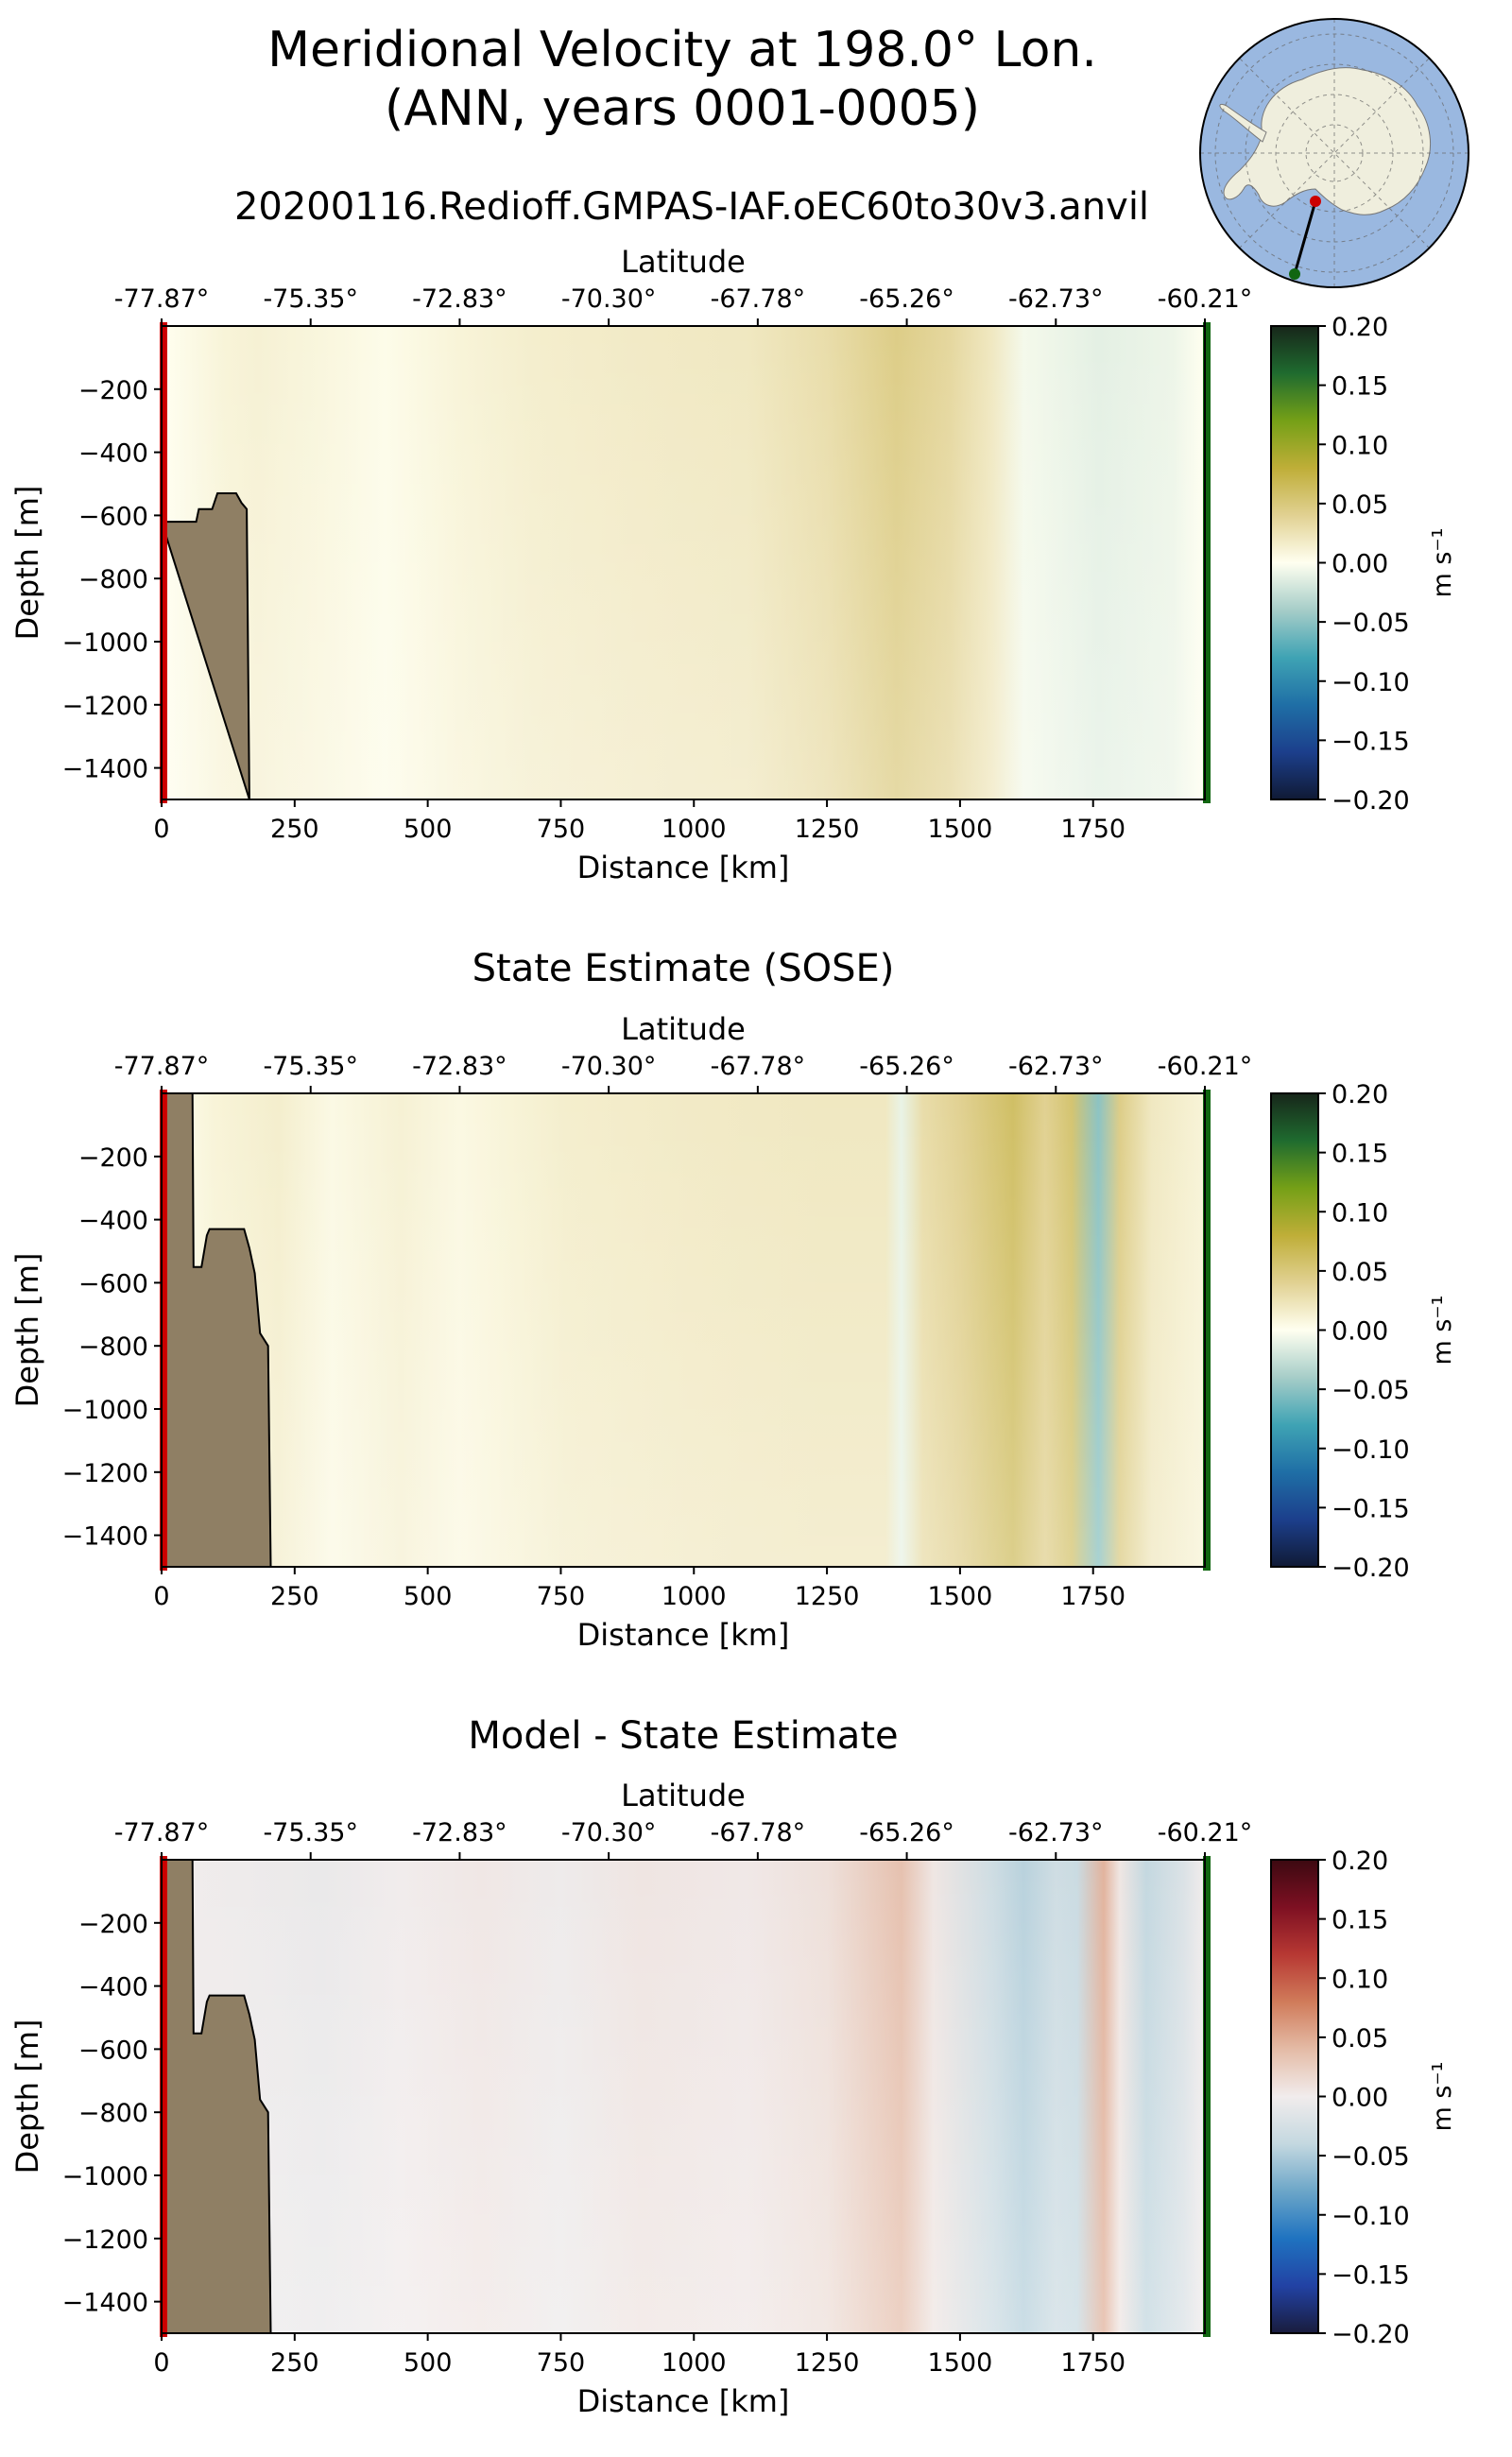 The width and height of the screenshot is (1512, 2457). Describe the element at coordinates (694, 2363) in the screenshot. I see `x-tick-label: 1000` at that location.